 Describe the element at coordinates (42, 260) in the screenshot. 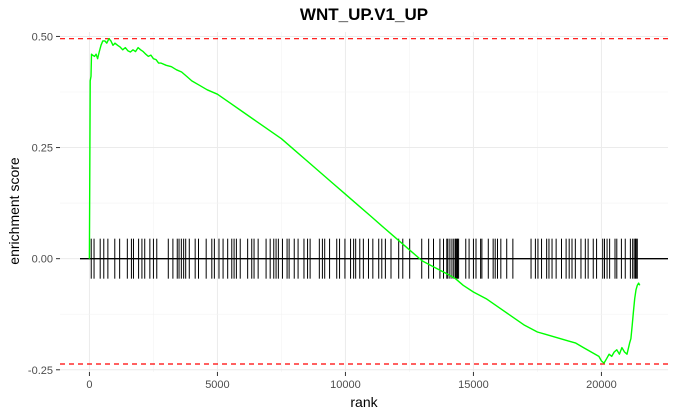

I see `y-tick-label: 0.00` at that location.